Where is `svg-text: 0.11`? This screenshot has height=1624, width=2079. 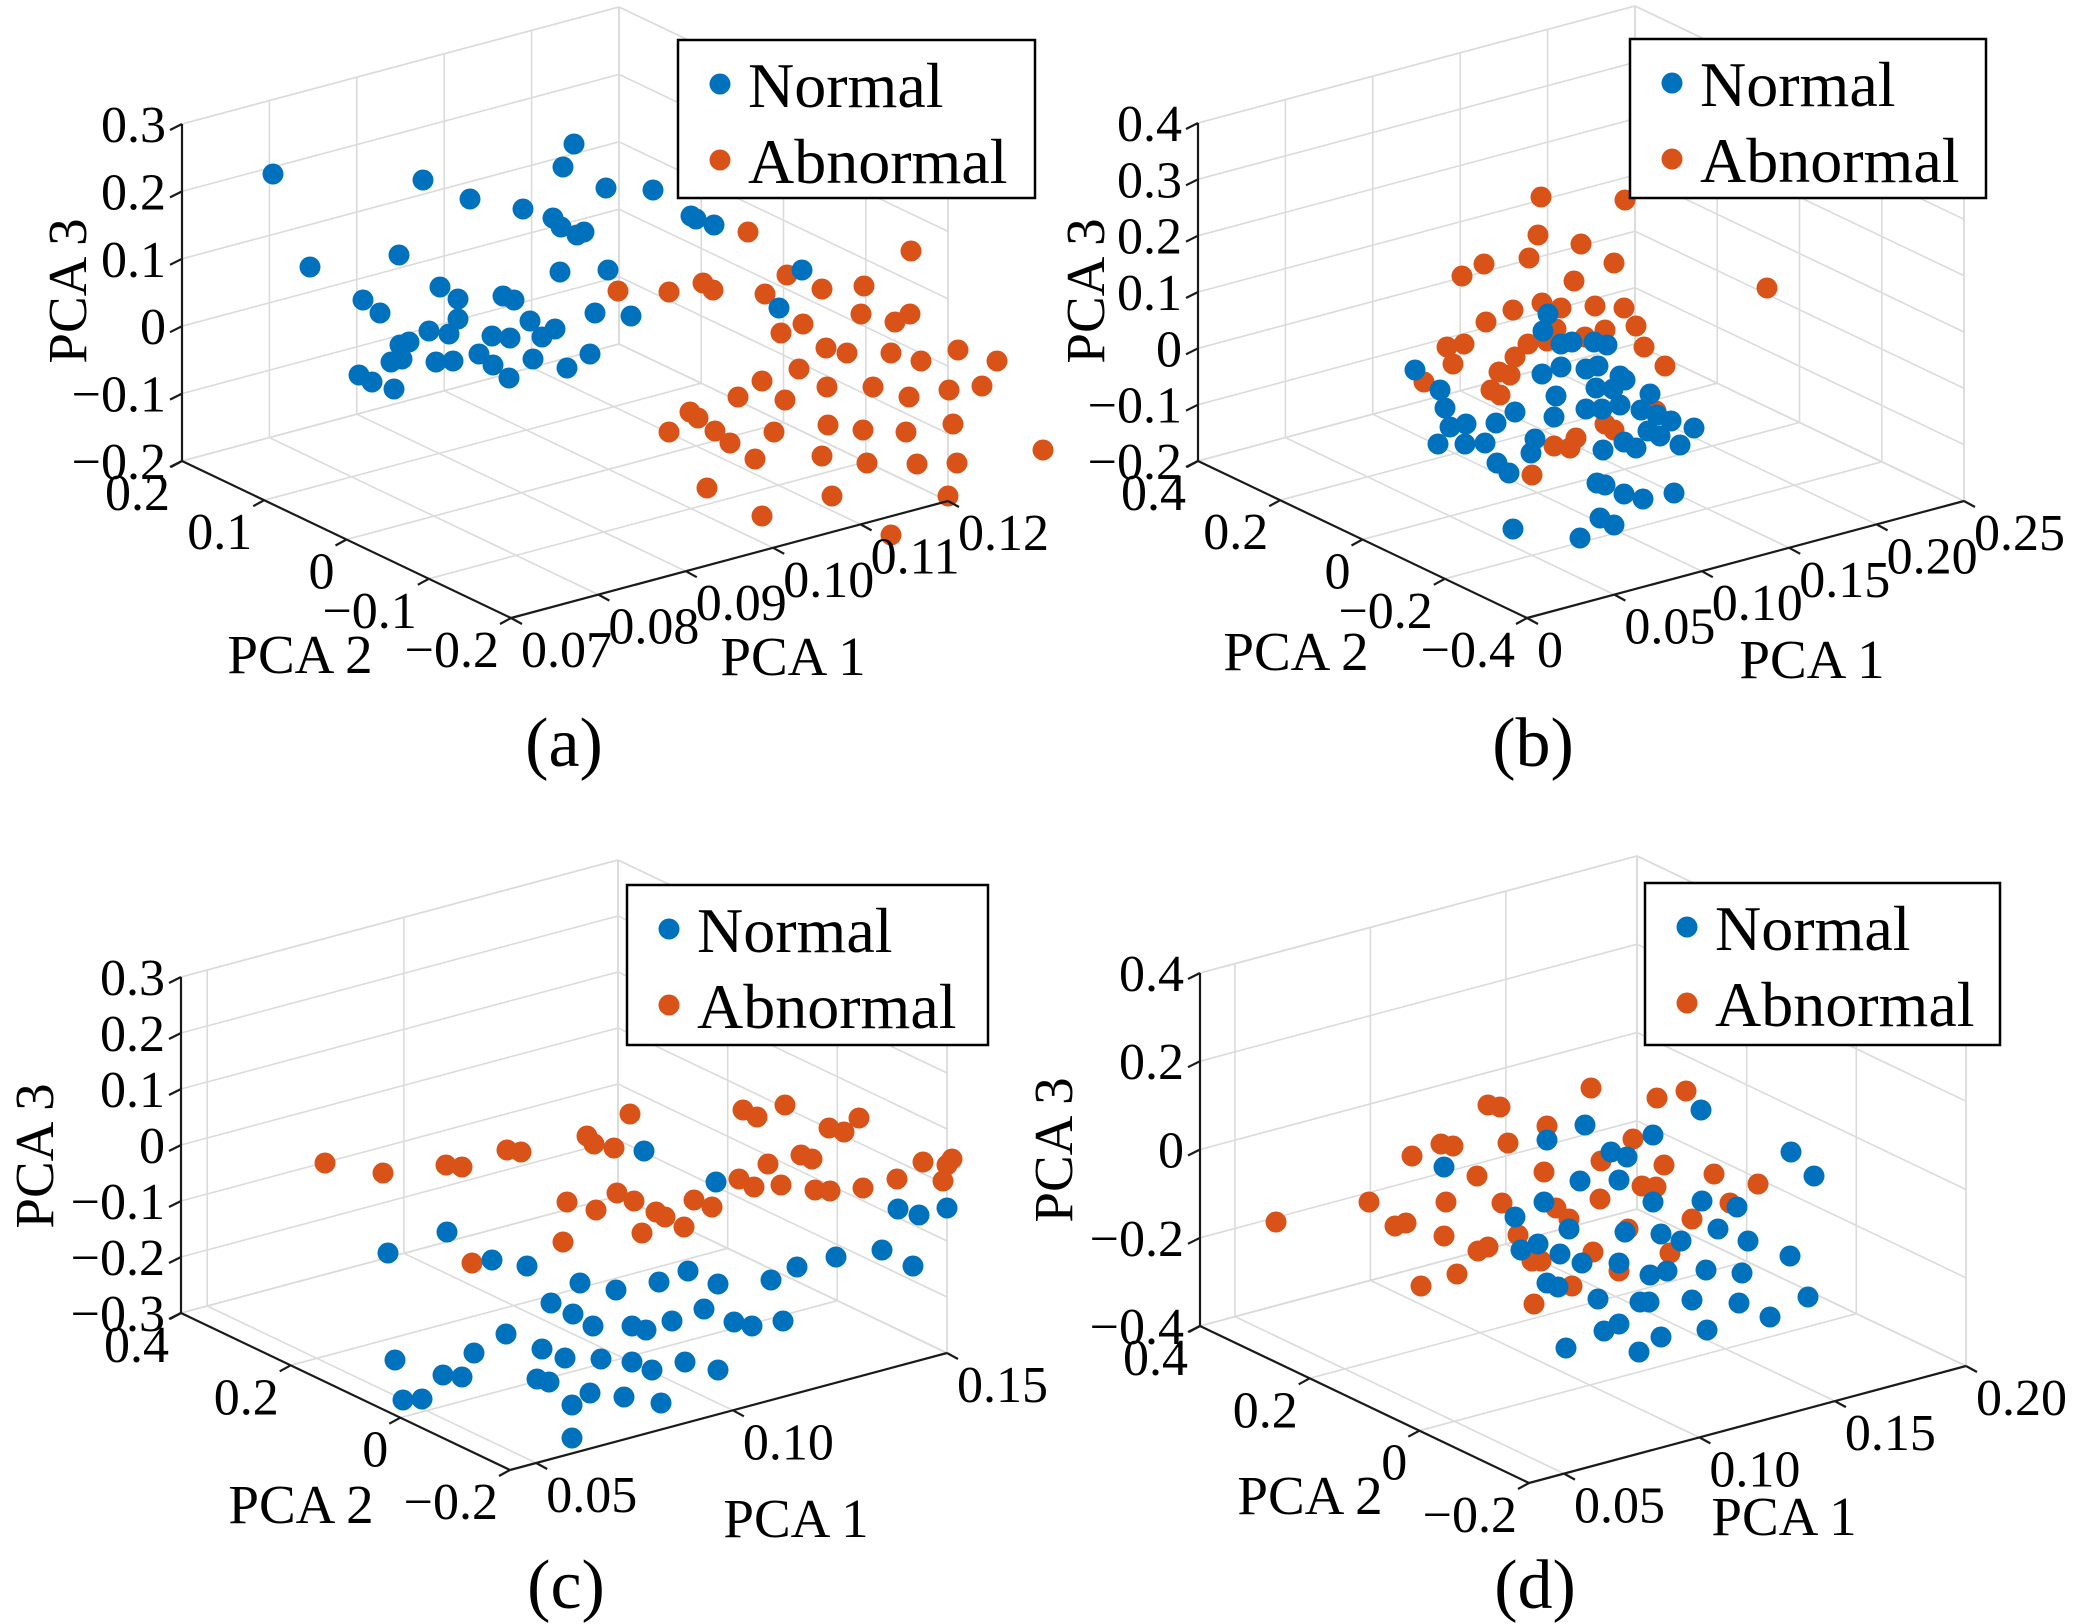
svg-text: 0.11 is located at coordinates (915, 556).